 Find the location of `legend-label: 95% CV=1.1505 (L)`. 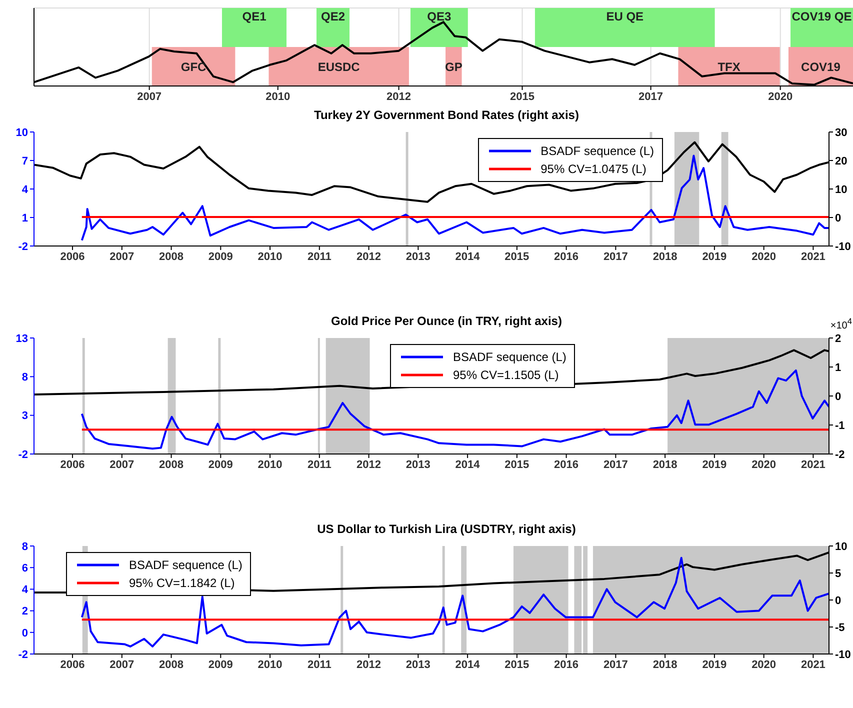

legend-label: 95% CV=1.1505 (L) is located at coordinates (506, 375).